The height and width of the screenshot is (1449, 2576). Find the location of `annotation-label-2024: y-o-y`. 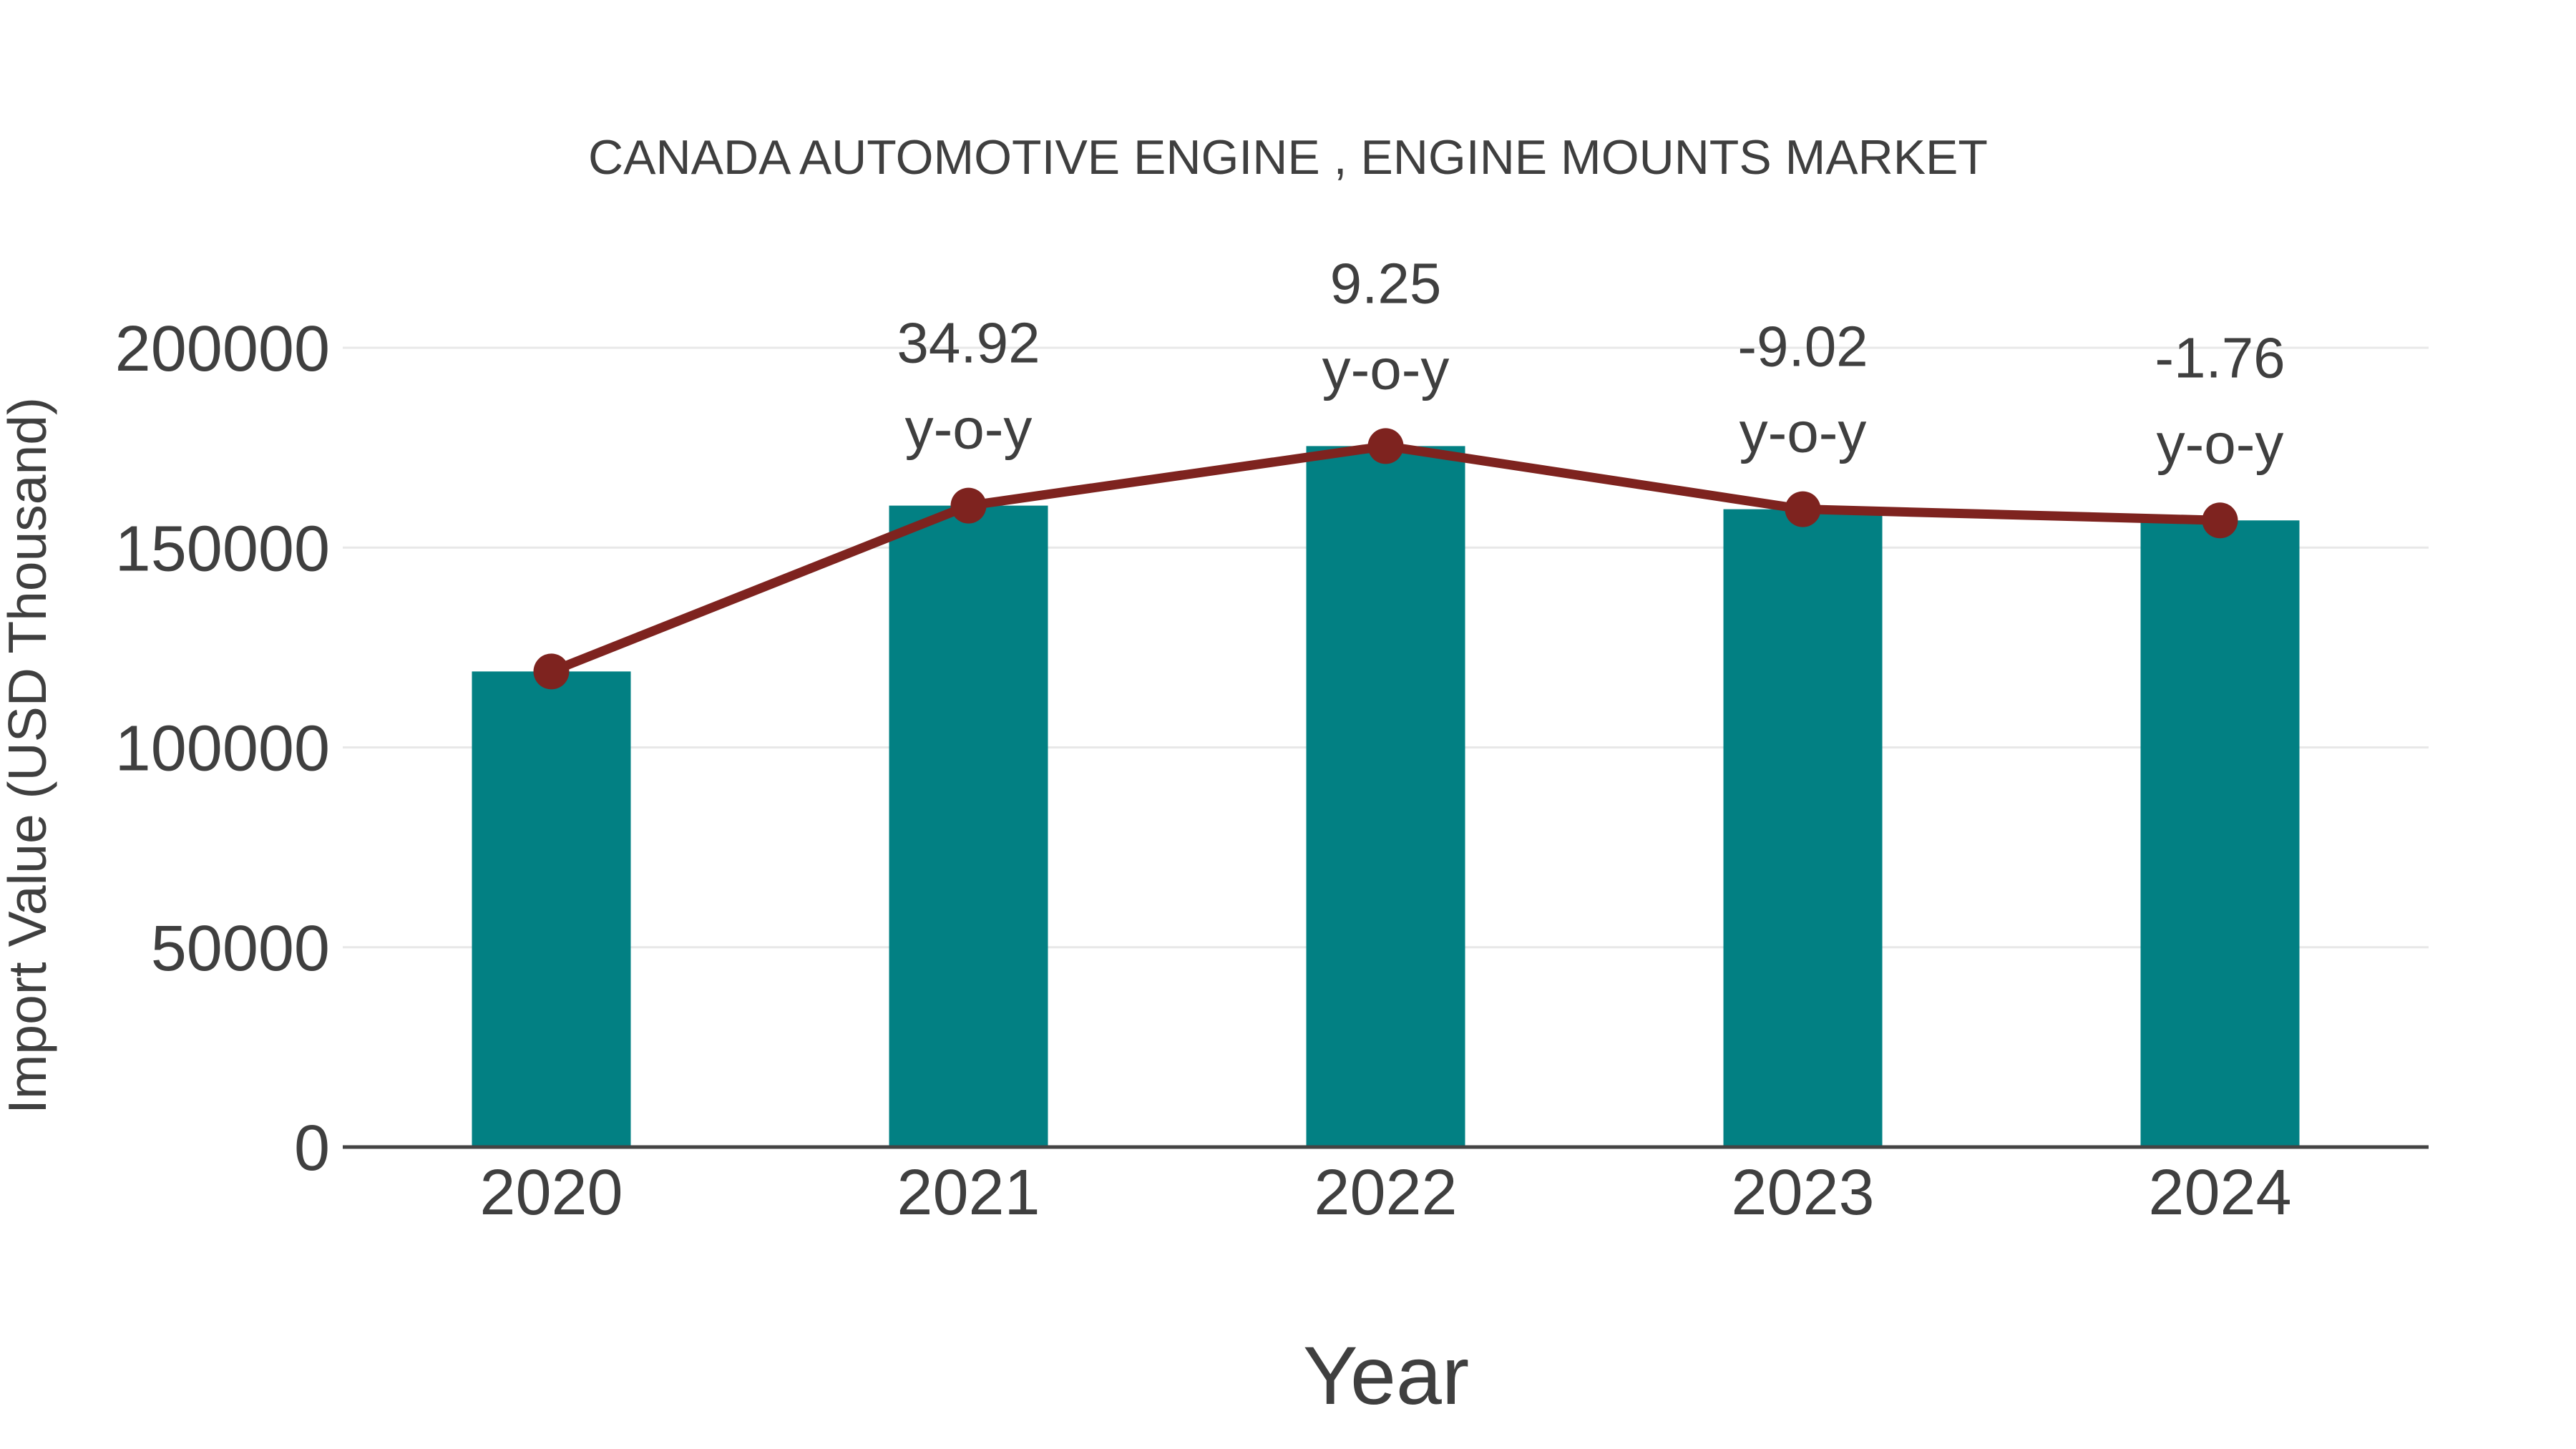

annotation-label-2024: y-o-y is located at coordinates (2220, 443).